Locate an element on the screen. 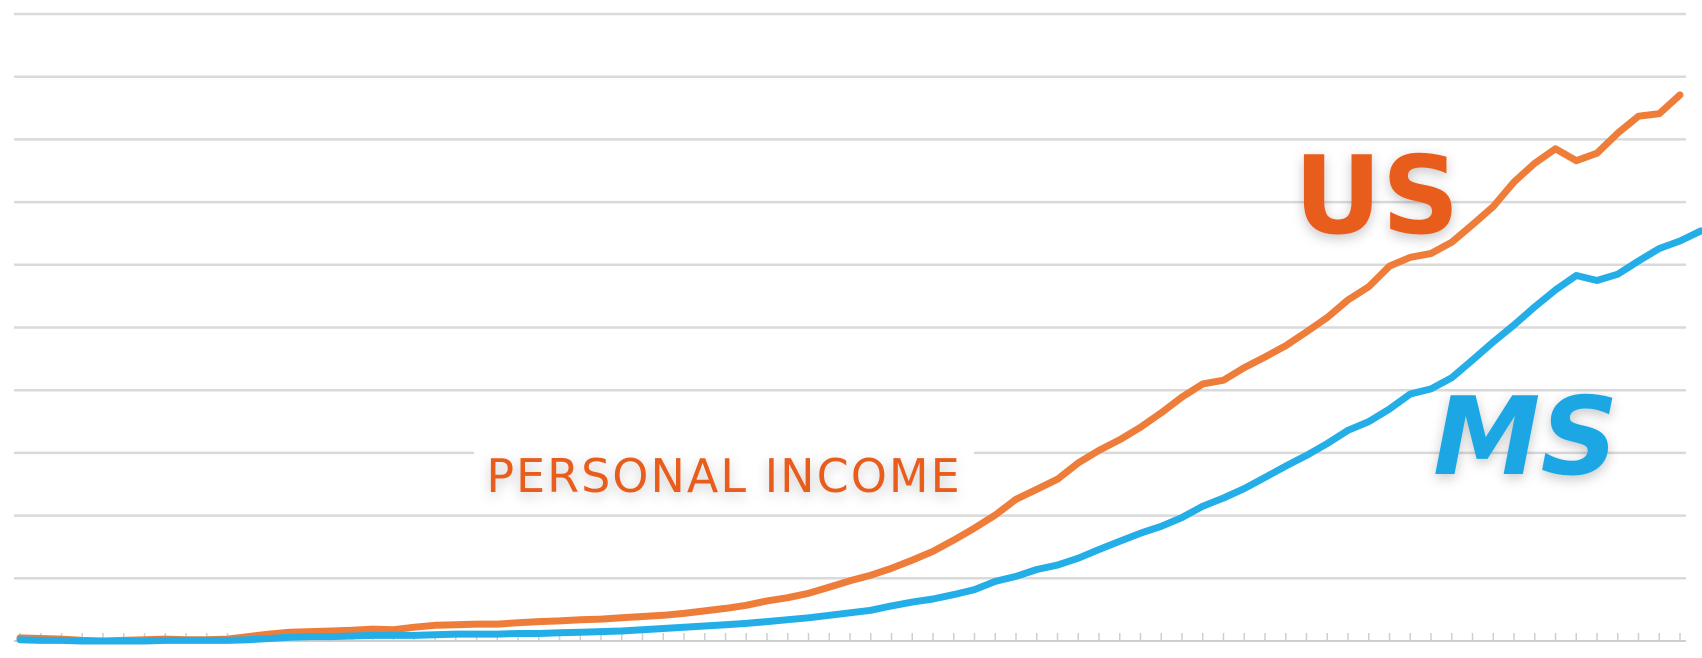 The width and height of the screenshot is (1702, 658). series-label-ms: MS is located at coordinates (1525, 437).